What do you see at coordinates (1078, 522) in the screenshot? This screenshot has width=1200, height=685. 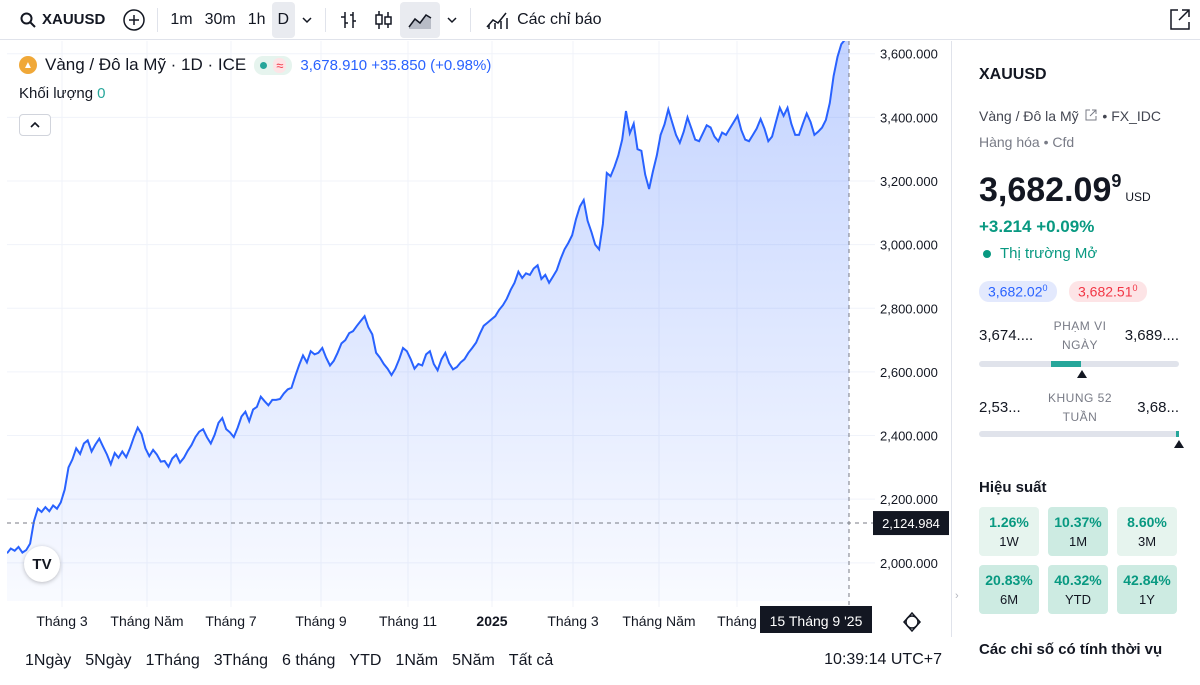 I see `perf-value: 10.37%` at bounding box center [1078, 522].